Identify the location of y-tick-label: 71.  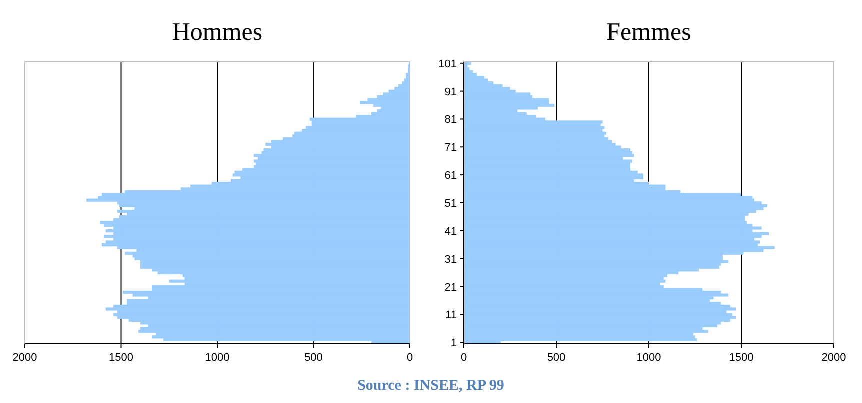
(450, 148).